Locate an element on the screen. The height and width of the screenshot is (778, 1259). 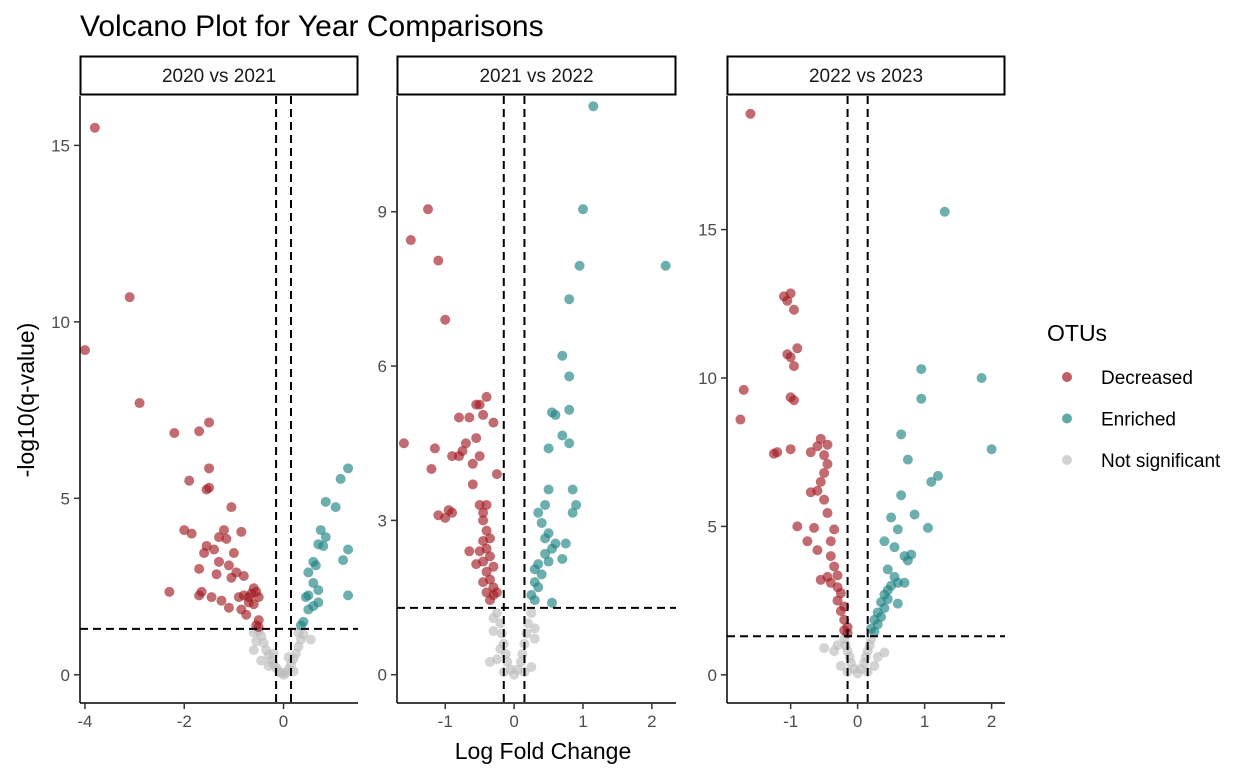
facet-strip-label: 2020 vs 2021 is located at coordinates (219, 76).